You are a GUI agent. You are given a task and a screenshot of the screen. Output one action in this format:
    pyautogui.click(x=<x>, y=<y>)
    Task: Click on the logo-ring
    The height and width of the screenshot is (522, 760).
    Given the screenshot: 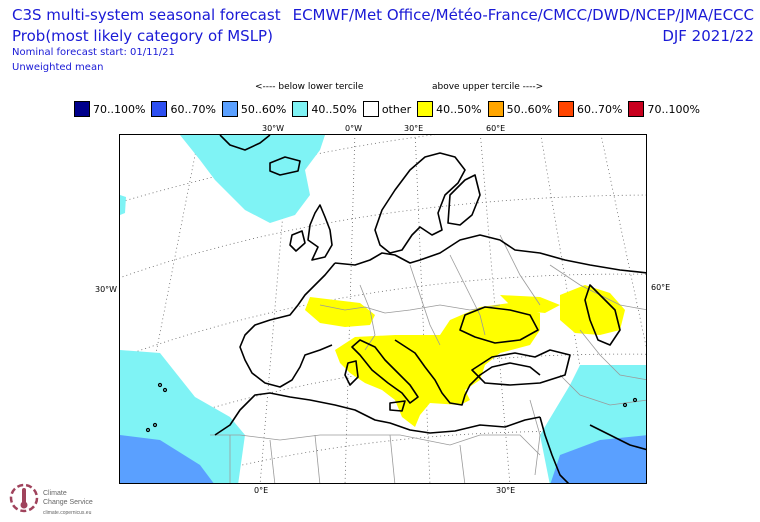 What is the action you would take?
    pyautogui.click(x=24, y=498)
    